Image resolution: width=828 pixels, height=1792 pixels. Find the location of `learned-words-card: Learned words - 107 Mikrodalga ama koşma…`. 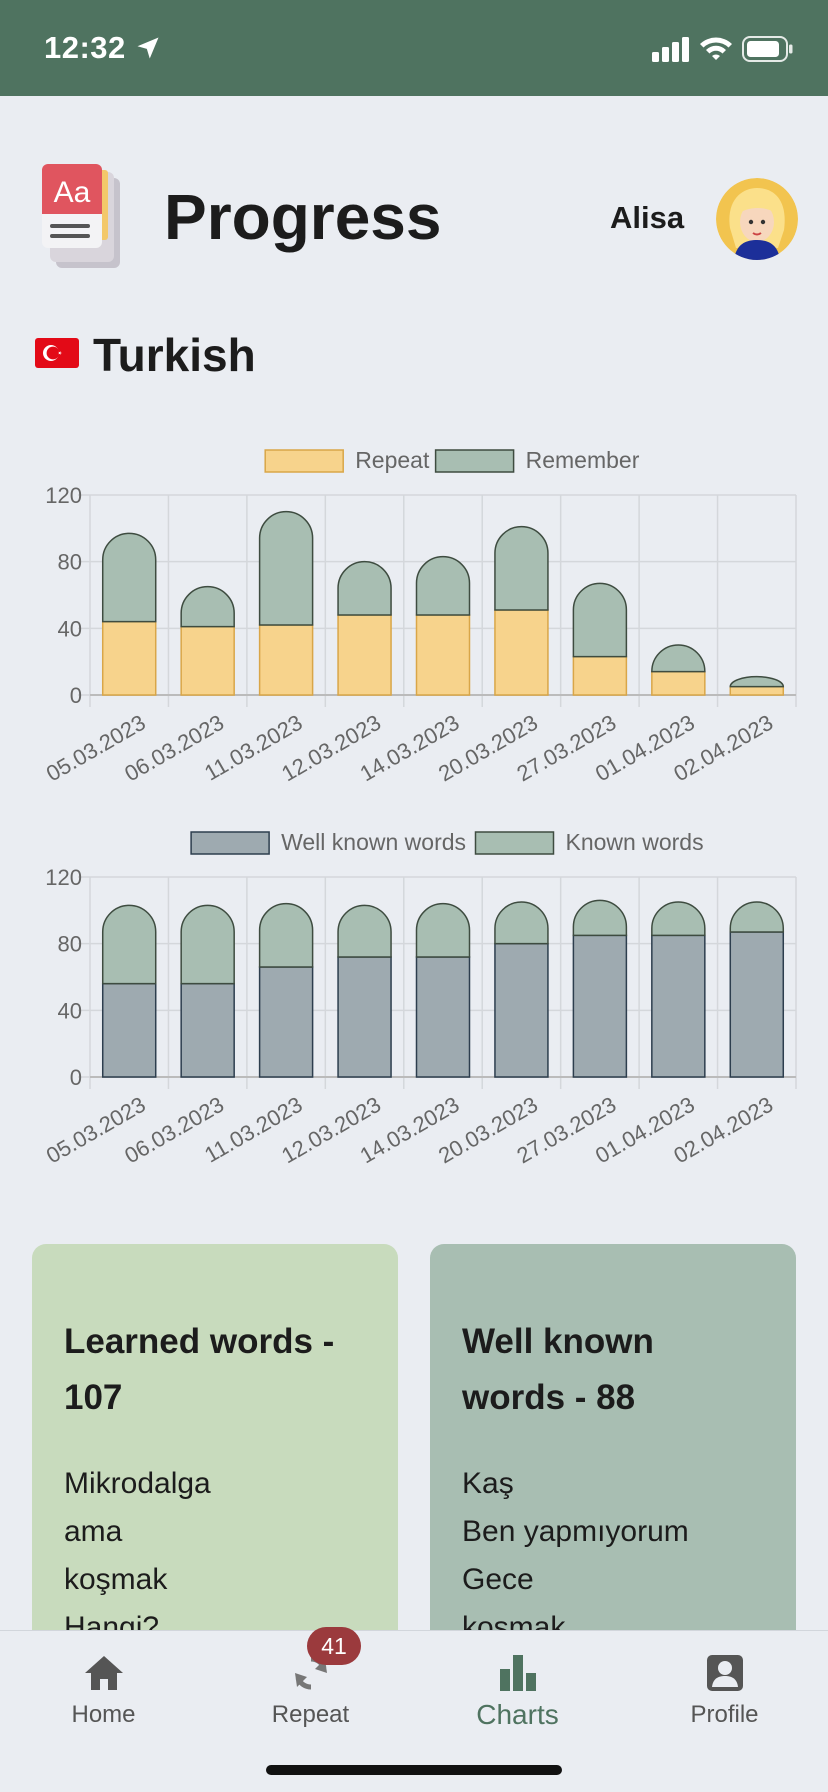

learned-words-card: Learned words - 107 Mikrodalga ama koşma… is located at coordinates (215, 1454).